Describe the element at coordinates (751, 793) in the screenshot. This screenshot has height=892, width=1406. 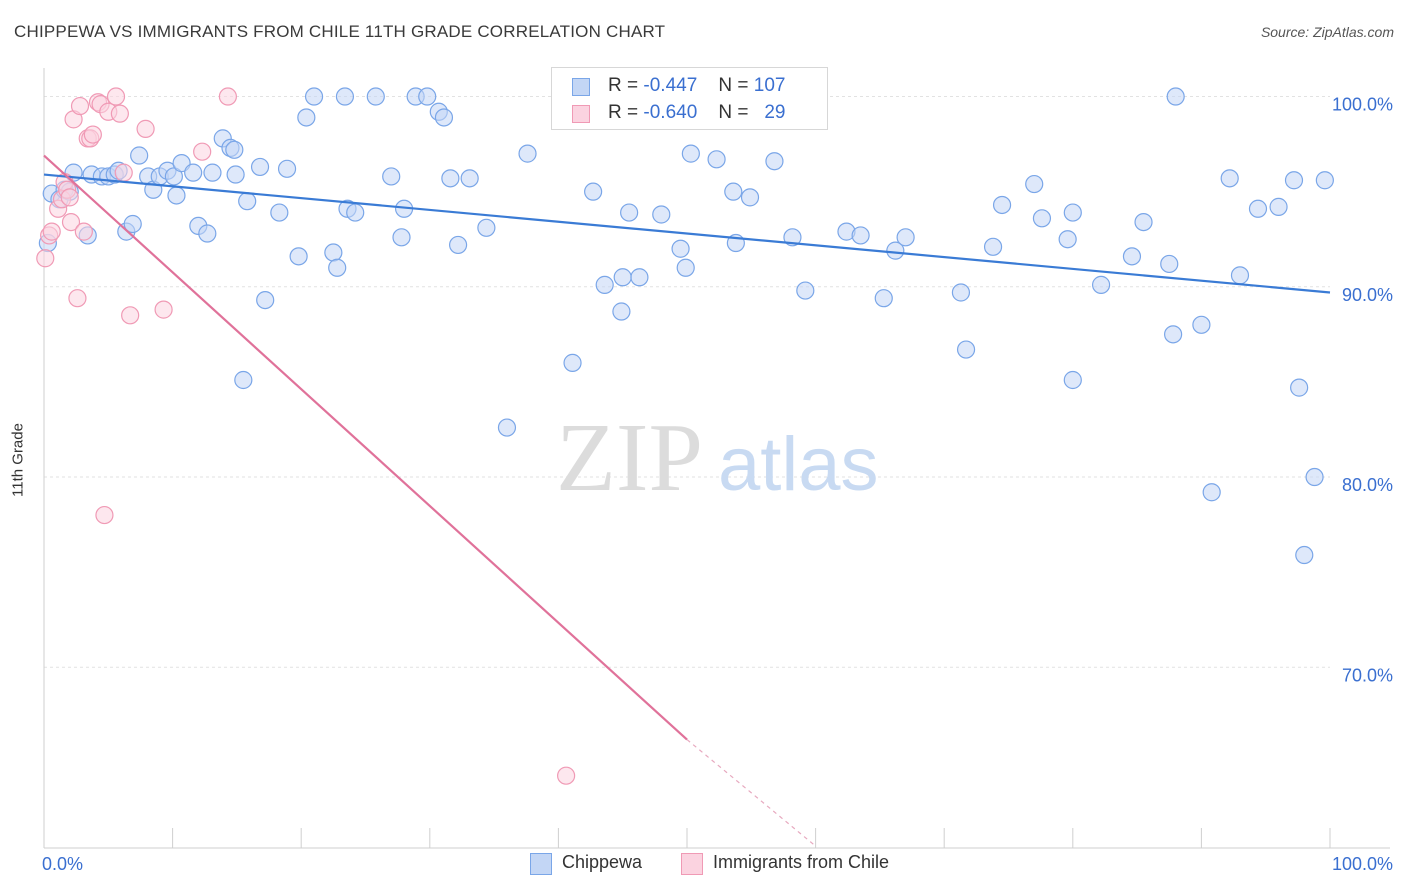
I see `chile-trend-extension` at that location.